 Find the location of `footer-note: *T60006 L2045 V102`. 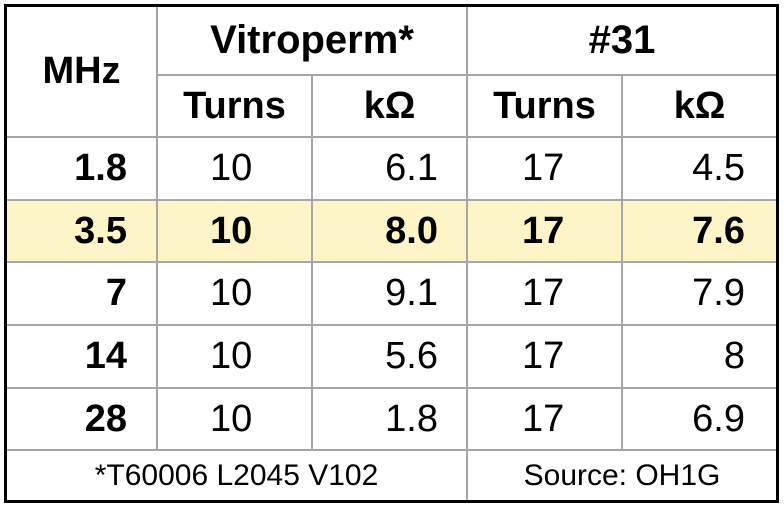

footer-note: *T60006 L2045 V102 is located at coordinates (236, 475).